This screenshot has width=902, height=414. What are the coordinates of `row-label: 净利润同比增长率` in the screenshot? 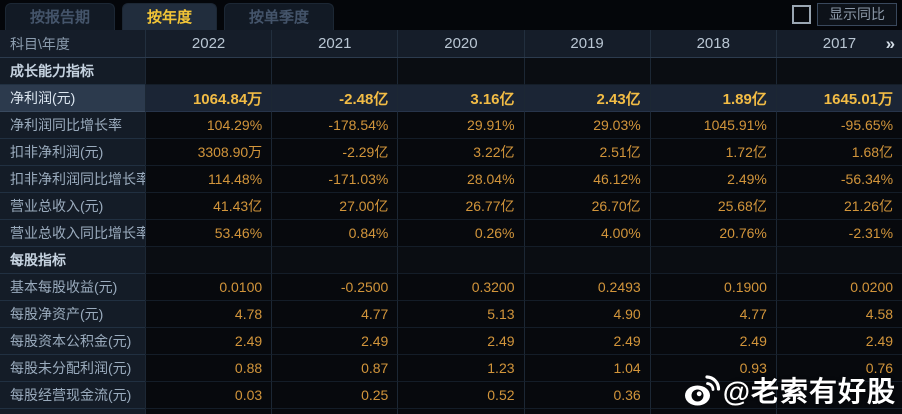 It's located at (72, 125).